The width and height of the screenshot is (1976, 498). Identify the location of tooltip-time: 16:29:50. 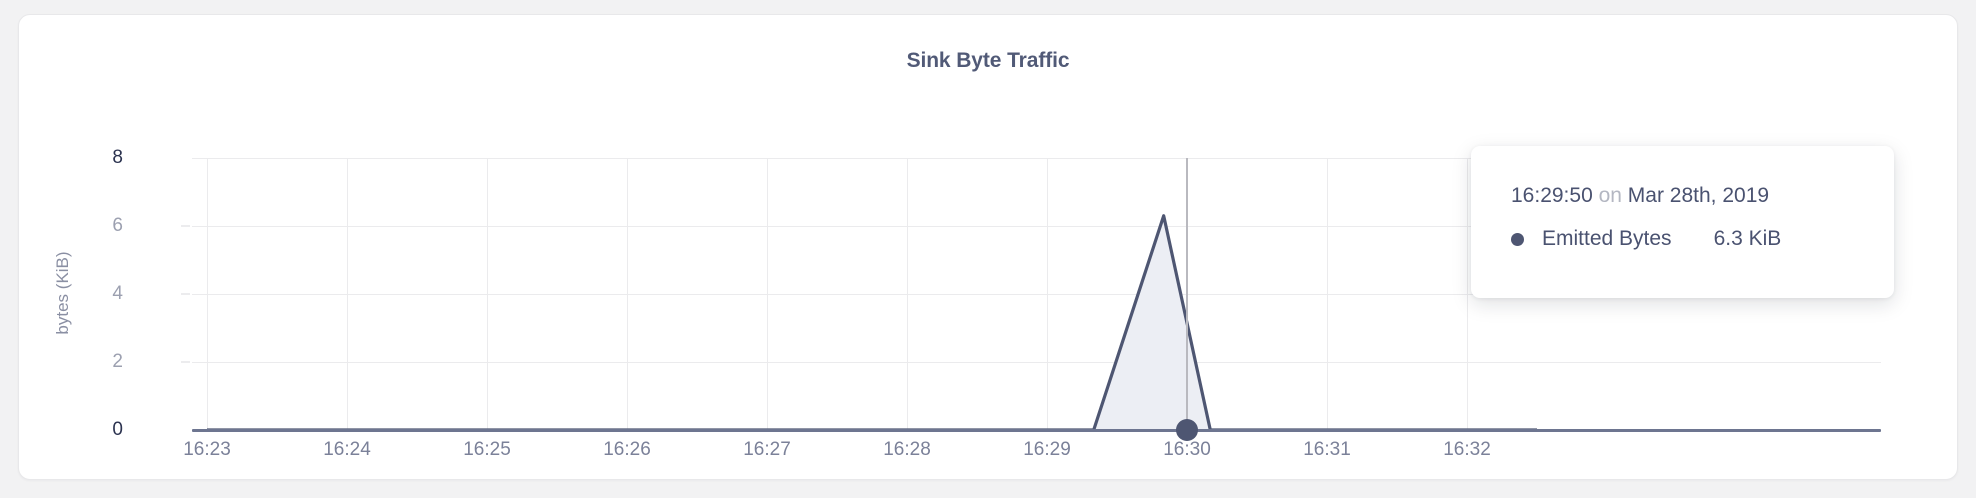
(1552, 195).